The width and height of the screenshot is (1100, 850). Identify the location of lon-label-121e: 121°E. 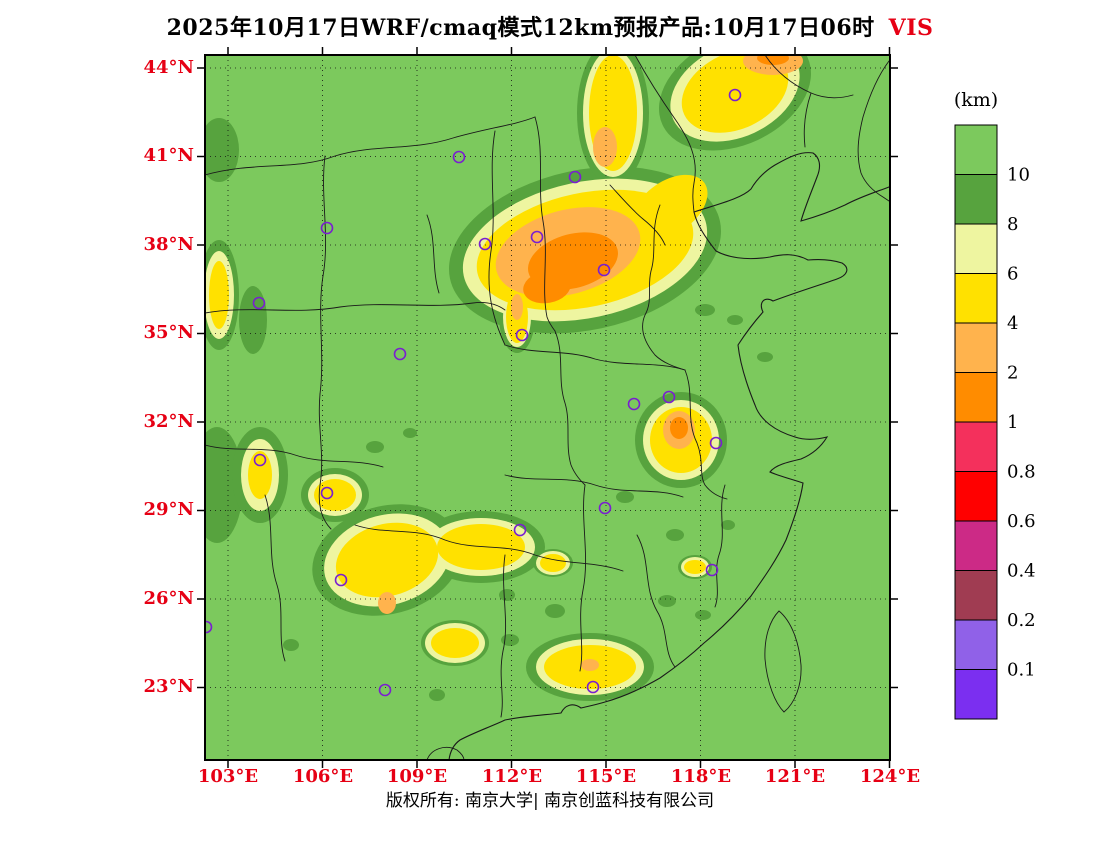
(795, 776).